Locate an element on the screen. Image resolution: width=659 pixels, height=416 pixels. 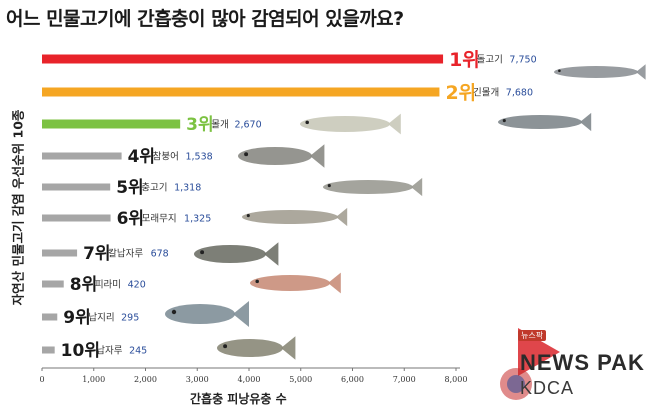
bar-value-label: 295 is located at coordinates (130, 318).